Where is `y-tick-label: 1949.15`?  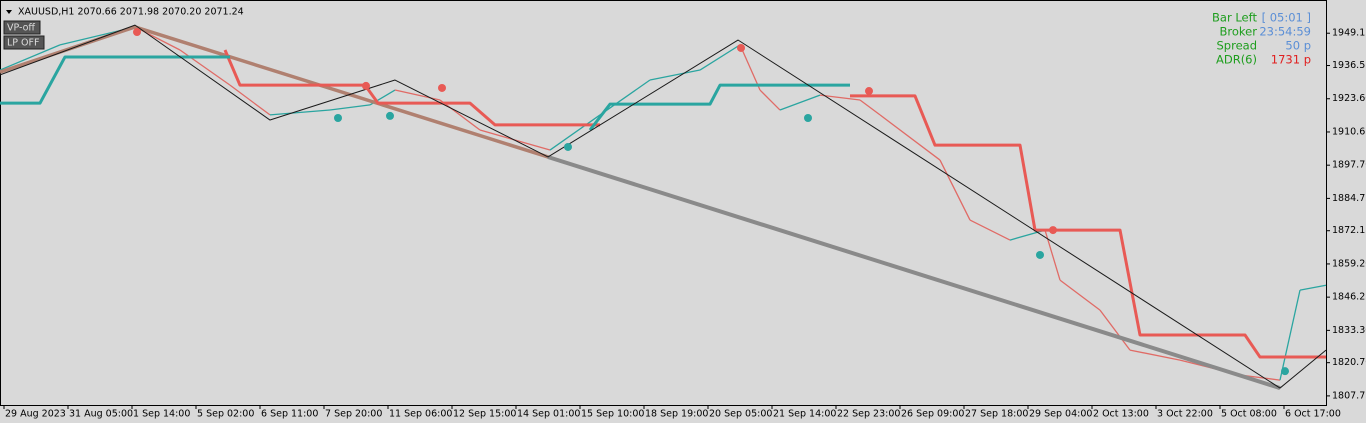
y-tick-label: 1949.15 is located at coordinates (1349, 33).